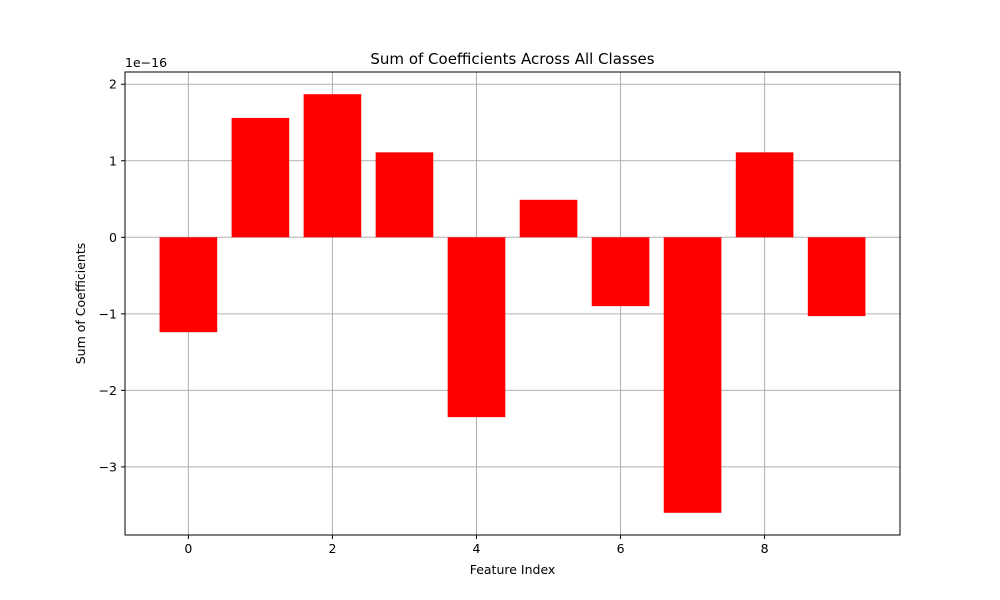 The height and width of the screenshot is (600, 1000). Describe the element at coordinates (332, 548) in the screenshot. I see `x-tick-label: 2` at that location.